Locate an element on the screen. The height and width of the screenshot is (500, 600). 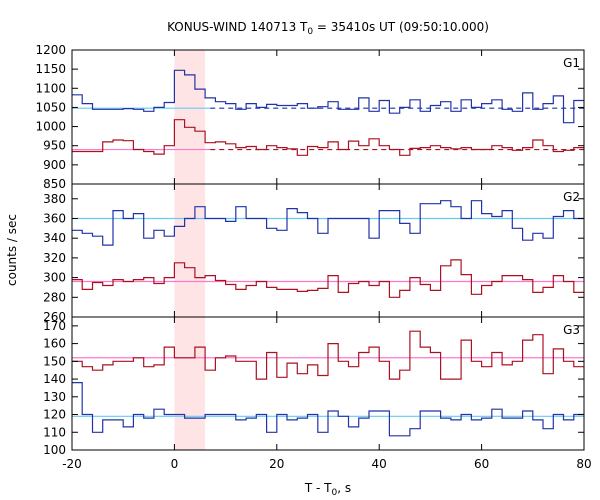
y-tick-label: 280 is located at coordinates (54, 297).